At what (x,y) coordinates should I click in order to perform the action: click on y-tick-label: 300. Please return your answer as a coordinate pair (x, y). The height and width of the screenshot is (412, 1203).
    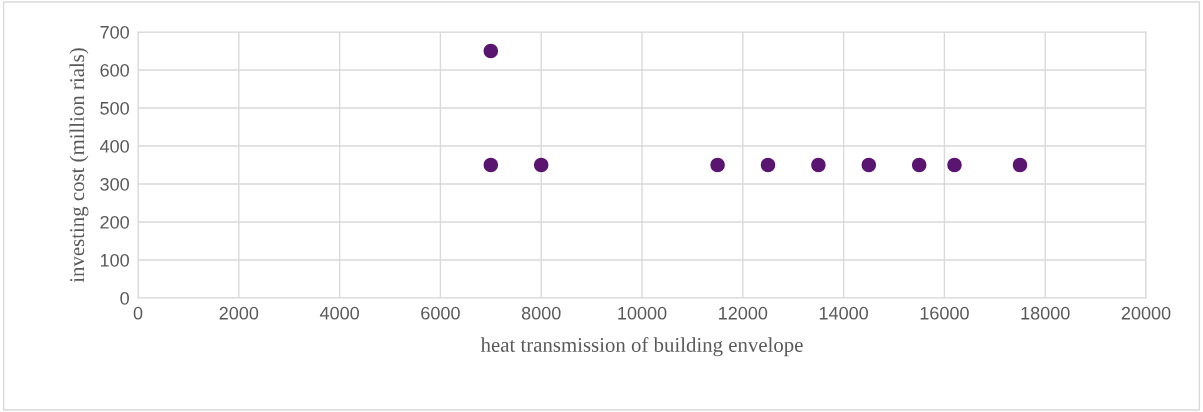
    Looking at the image, I should click on (114, 184).